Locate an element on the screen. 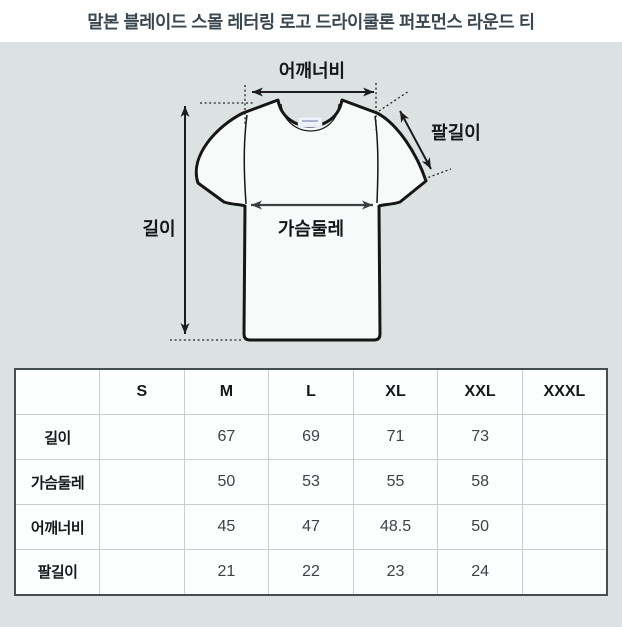 The image size is (622, 627). size-table-corner-cell is located at coordinates (57, 391).